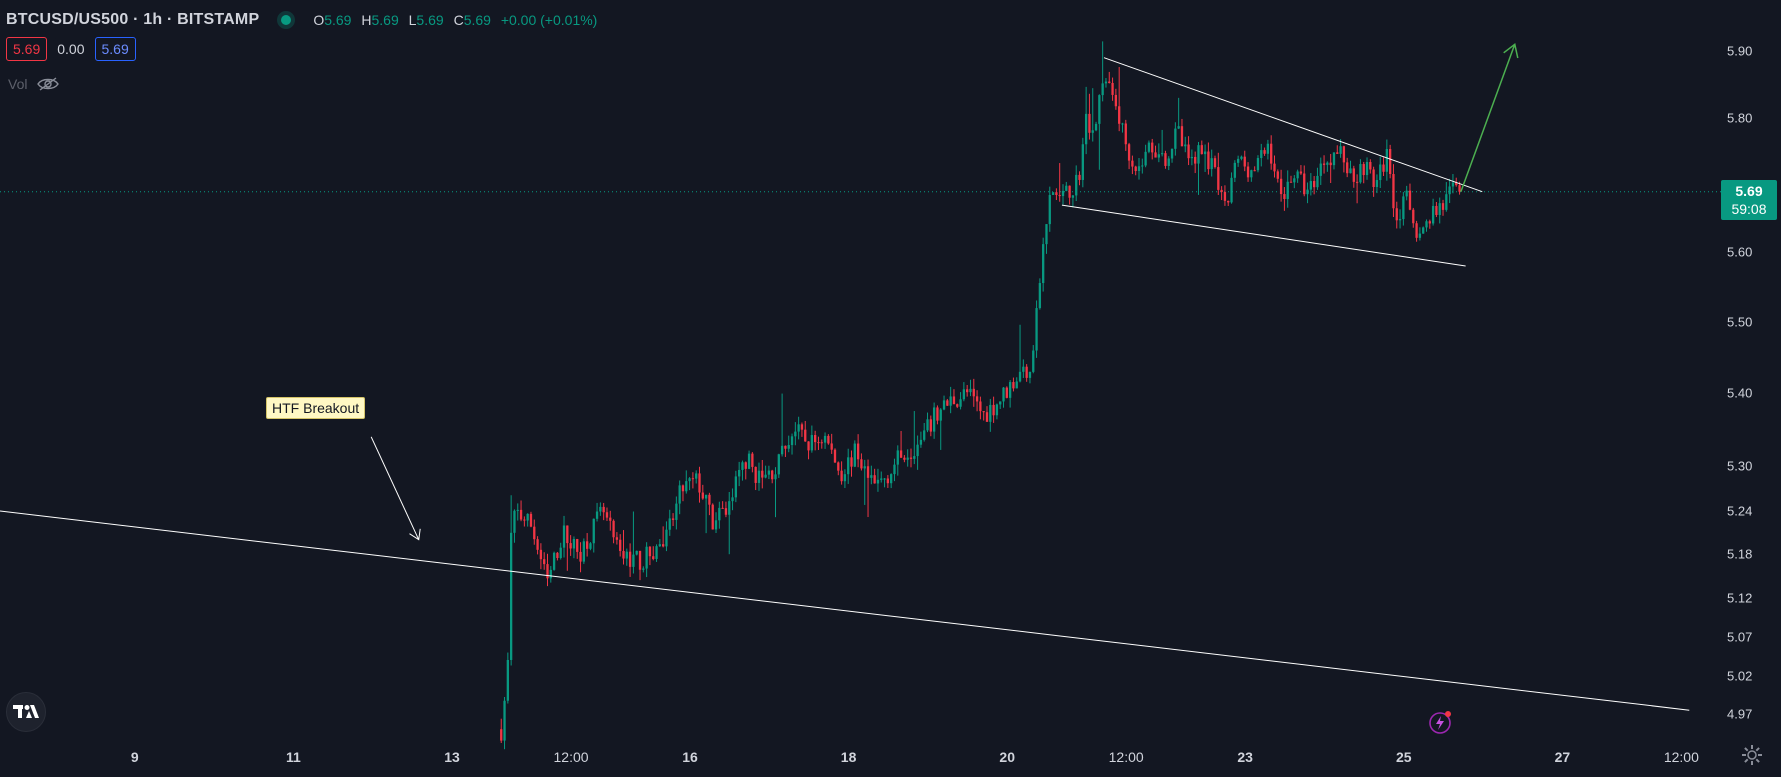 The image size is (1781, 777). I want to click on tradingview-logo, so click(26, 712).